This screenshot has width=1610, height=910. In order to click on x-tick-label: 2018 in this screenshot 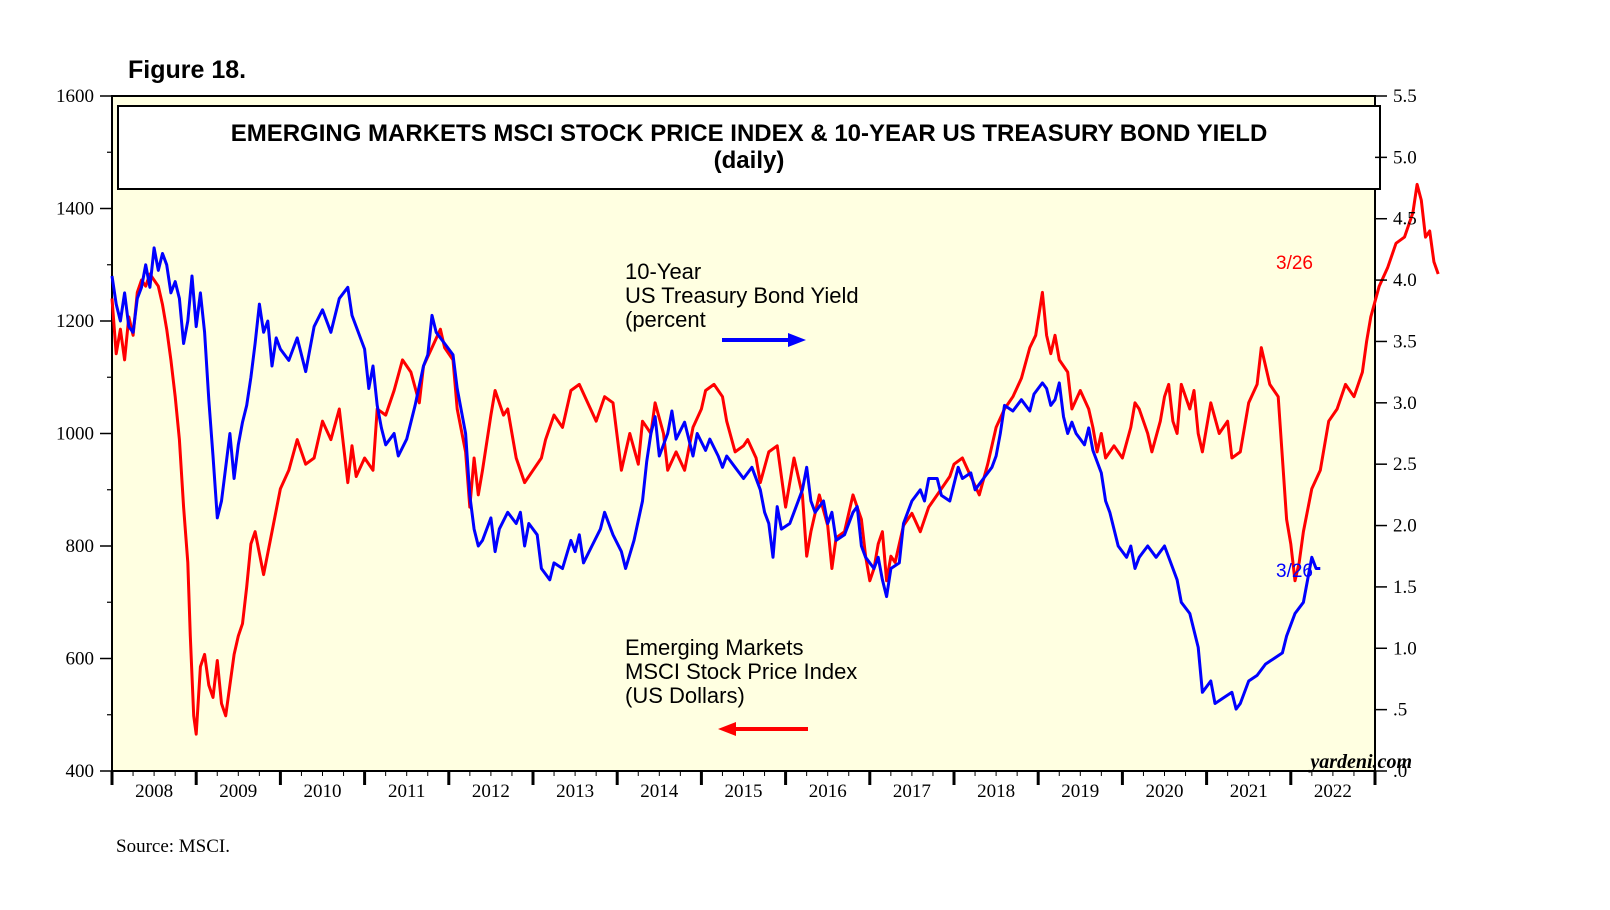, I will do `click(996, 791)`.